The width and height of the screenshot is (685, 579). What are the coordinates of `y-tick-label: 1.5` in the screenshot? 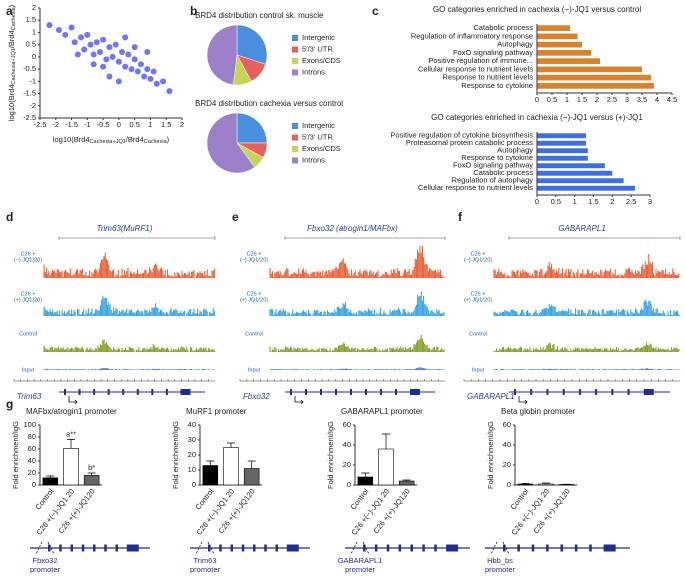 It's located at (31, 19).